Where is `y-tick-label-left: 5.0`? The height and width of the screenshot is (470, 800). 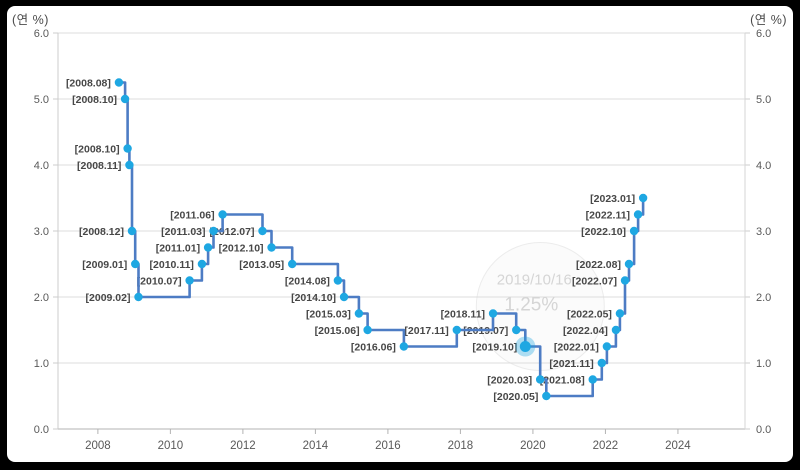
y-tick-label-left: 5.0 is located at coordinates (41, 100).